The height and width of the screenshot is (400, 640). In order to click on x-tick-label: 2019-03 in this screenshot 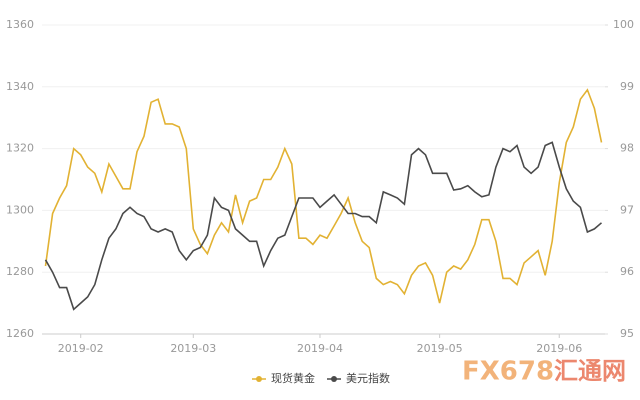, I will do `click(193, 348)`.